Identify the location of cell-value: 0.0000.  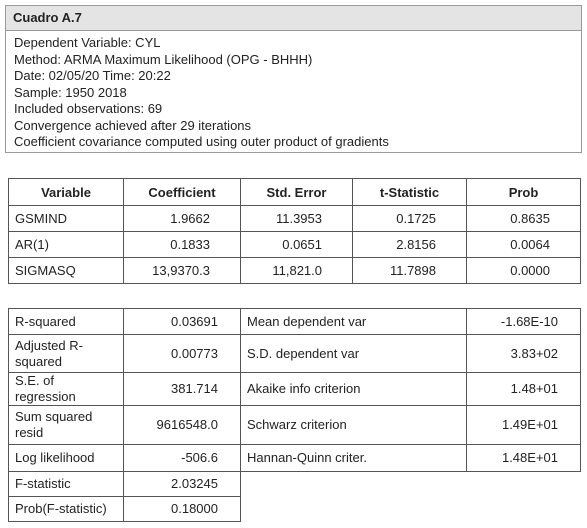
(523, 270).